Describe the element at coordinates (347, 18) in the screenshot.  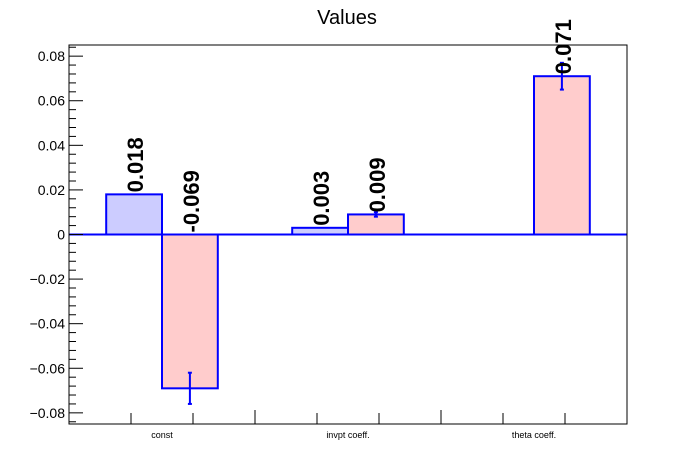
I see `chart-title: Values` at that location.